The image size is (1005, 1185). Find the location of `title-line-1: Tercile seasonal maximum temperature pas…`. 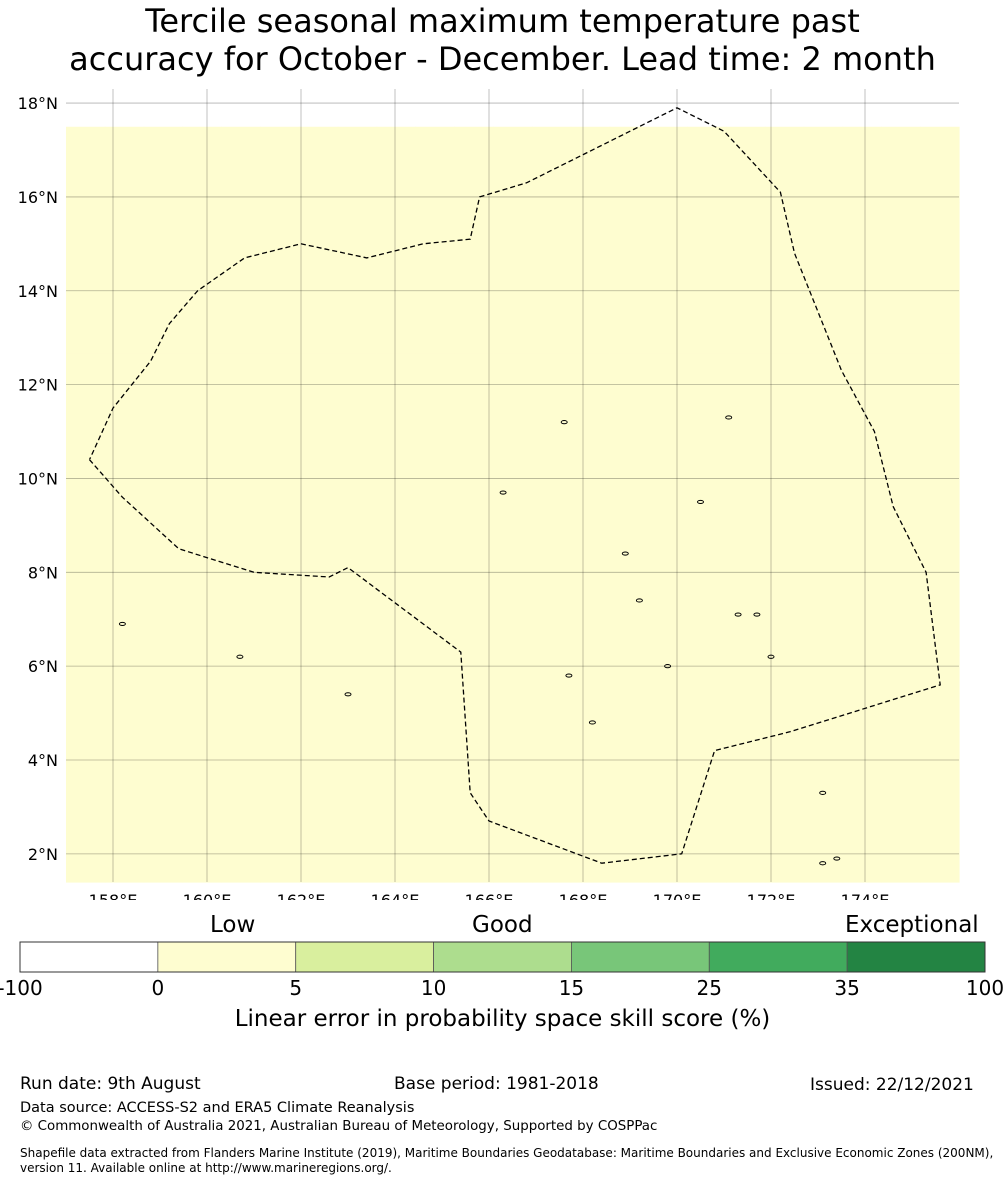

title-line-1: Tercile seasonal maximum temperature pas… is located at coordinates (502, 21).